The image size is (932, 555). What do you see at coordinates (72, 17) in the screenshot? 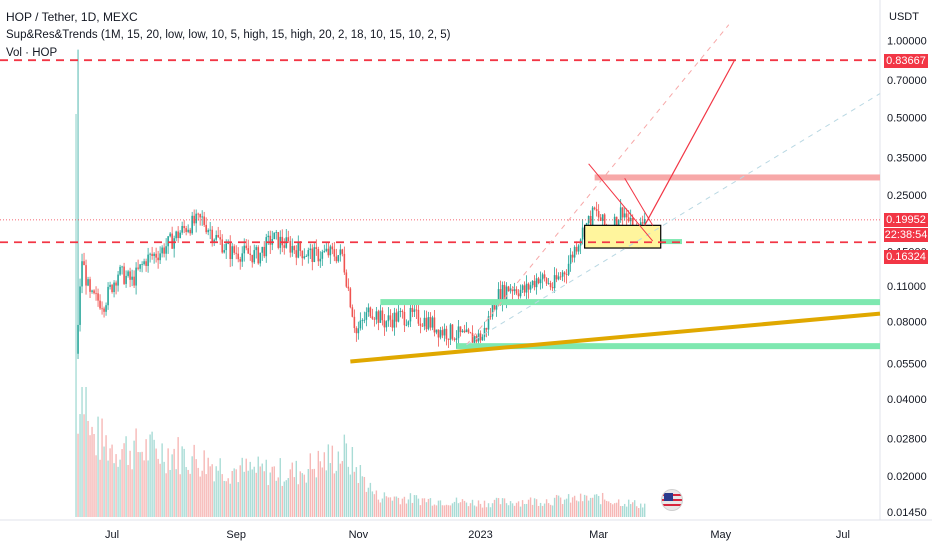
I see `symbol-title: HOP / Tether, 1D, MEXC` at bounding box center [72, 17].